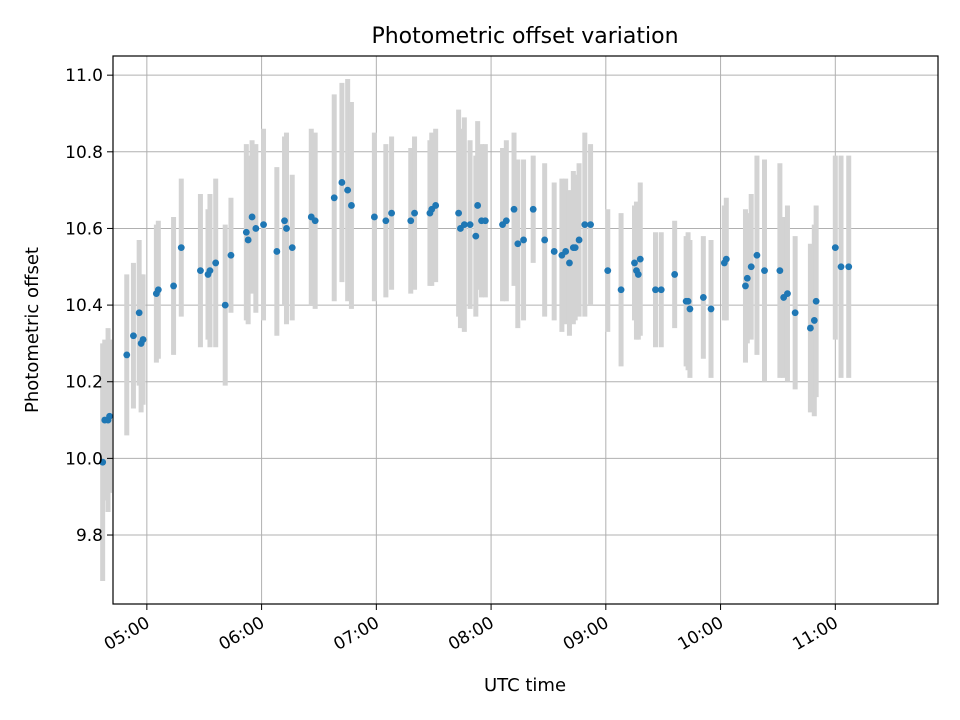 The image size is (960, 720). I want to click on x-axis-label: UTC time, so click(525, 685).